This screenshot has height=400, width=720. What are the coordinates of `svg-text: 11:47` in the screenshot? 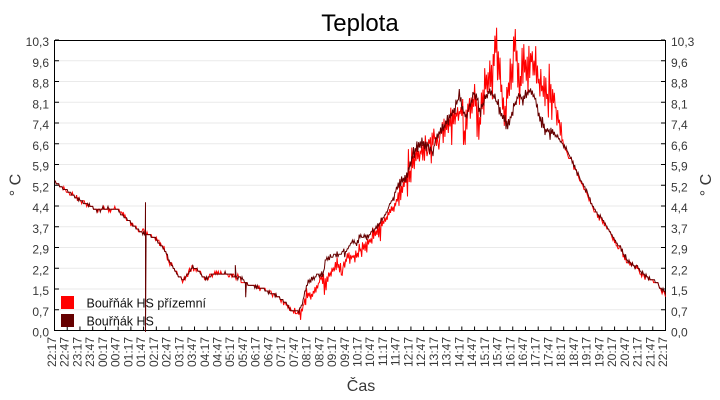 It's located at (396, 351).